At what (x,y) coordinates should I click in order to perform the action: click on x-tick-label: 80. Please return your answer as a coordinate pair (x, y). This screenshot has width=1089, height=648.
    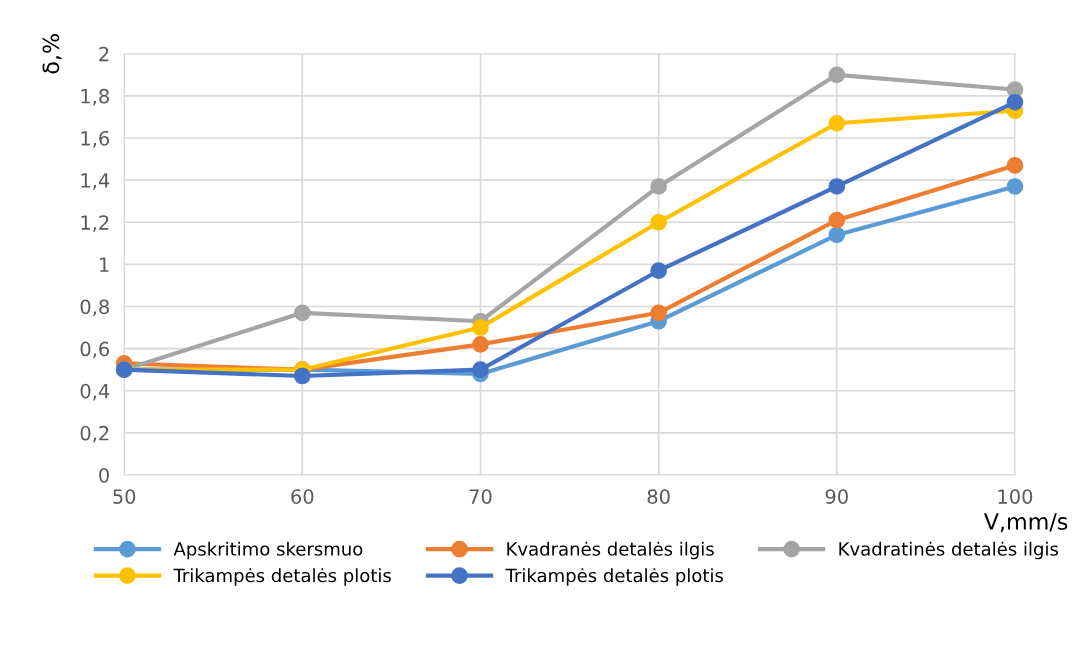
    Looking at the image, I should click on (658, 496).